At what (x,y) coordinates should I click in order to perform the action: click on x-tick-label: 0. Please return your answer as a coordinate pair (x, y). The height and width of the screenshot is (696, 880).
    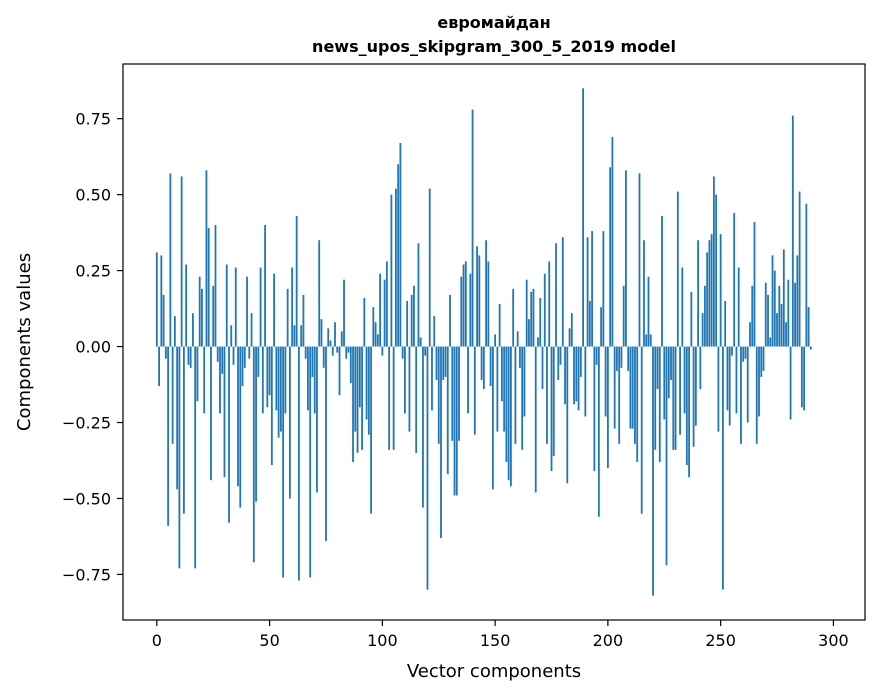
    Looking at the image, I should click on (157, 640).